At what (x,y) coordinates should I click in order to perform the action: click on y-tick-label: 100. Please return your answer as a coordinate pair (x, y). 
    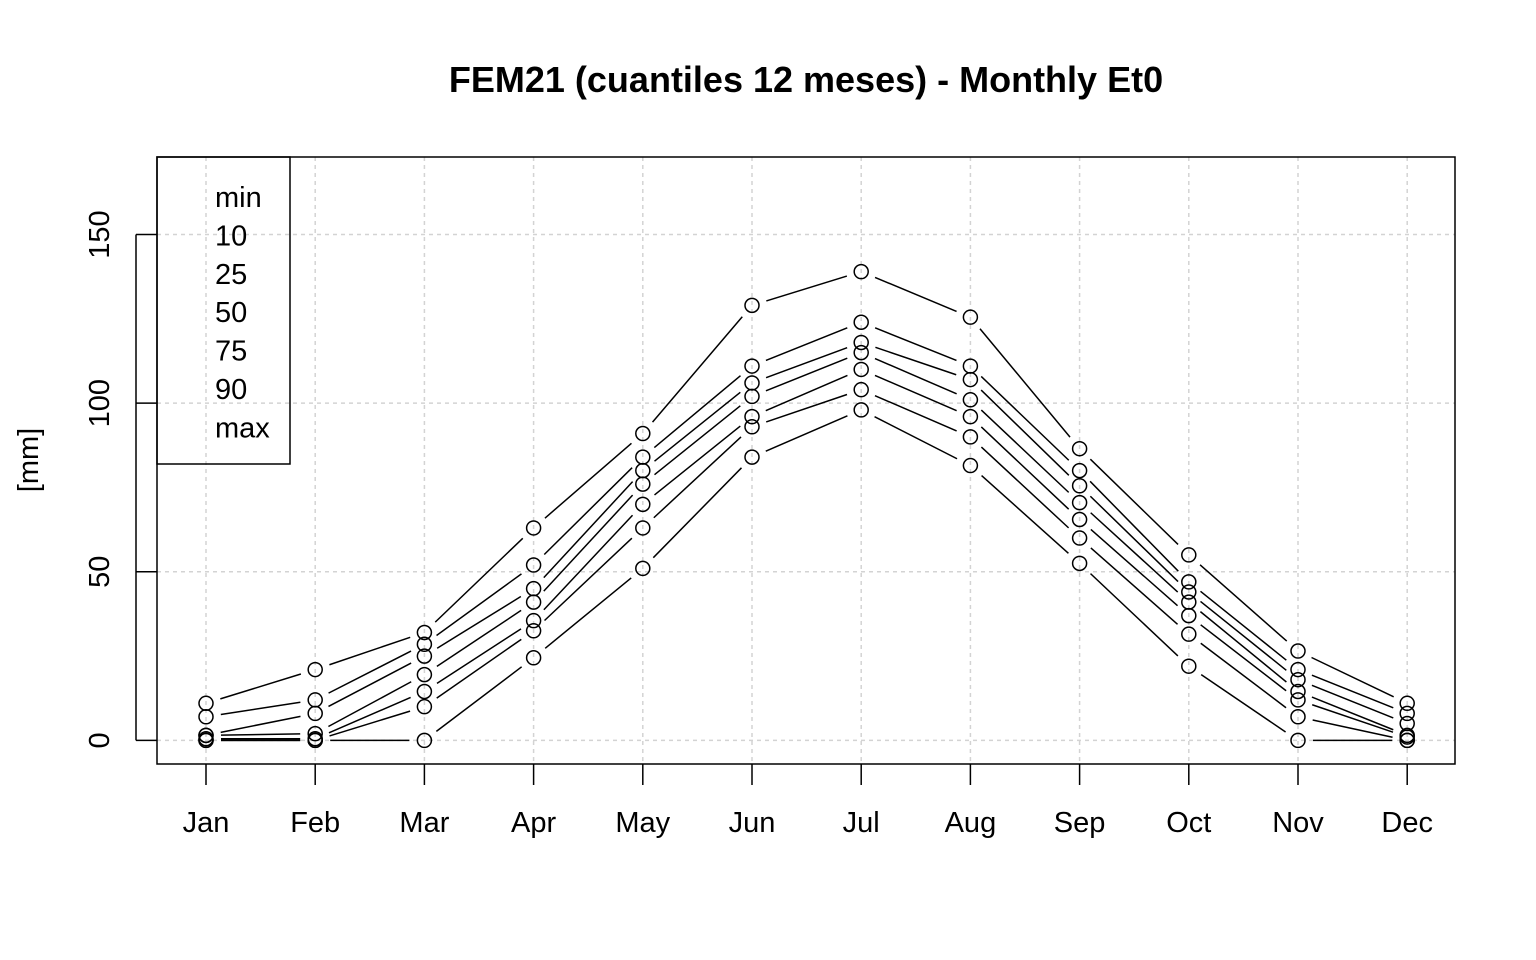
    Looking at the image, I should click on (100, 403).